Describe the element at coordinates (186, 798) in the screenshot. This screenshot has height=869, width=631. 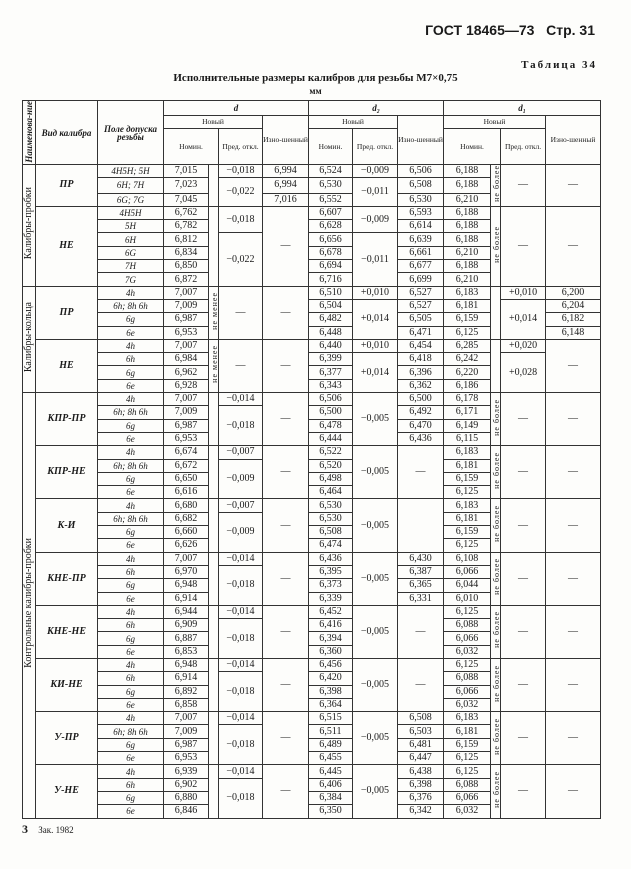
I see `cell-d-nom: 6,880` at that location.